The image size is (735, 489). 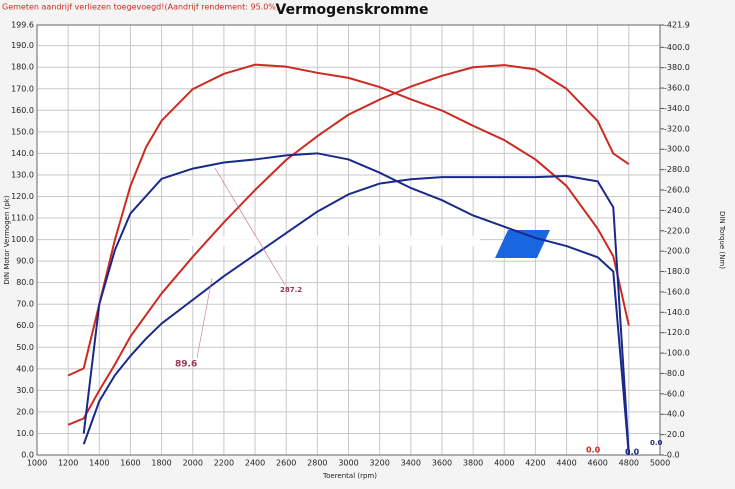 What do you see at coordinates (677, 169) in the screenshot?
I see `y2-tick-label: -280.0` at bounding box center [677, 169].